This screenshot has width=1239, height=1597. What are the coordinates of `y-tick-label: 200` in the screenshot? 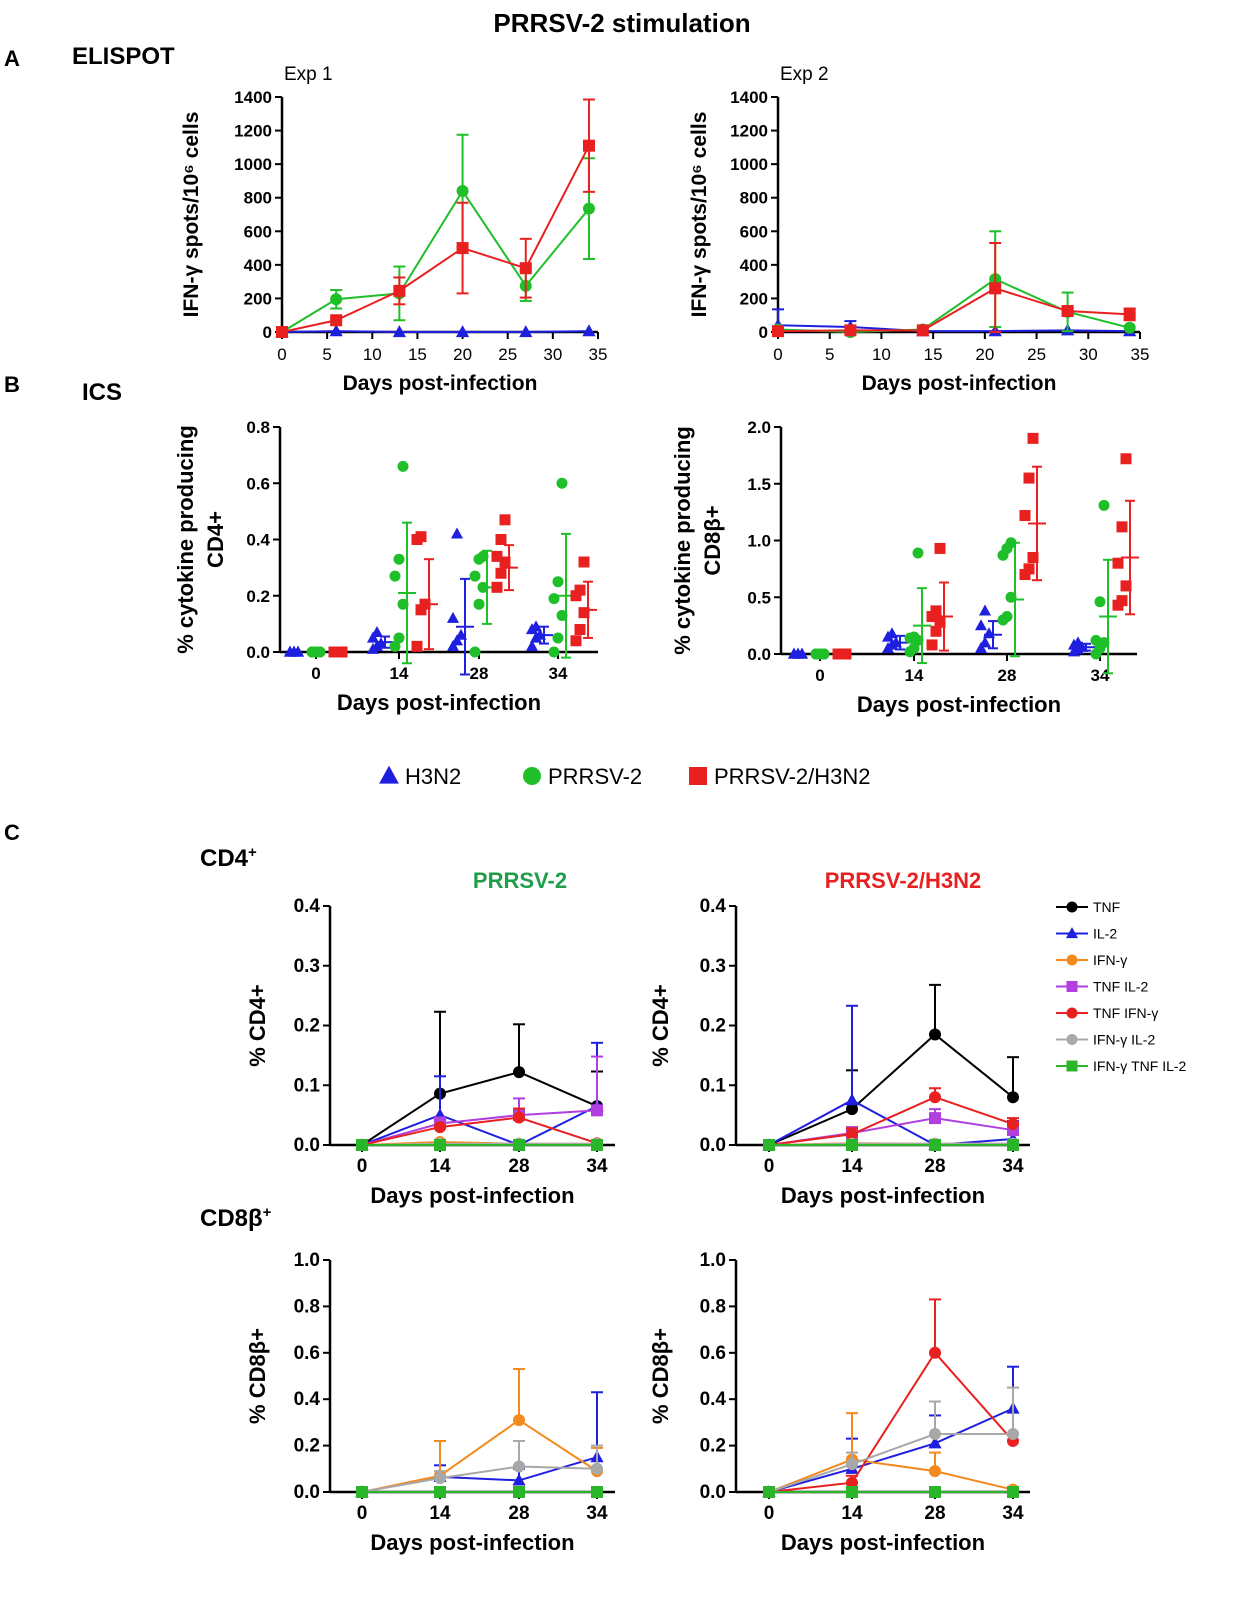 It's located at (258, 298).